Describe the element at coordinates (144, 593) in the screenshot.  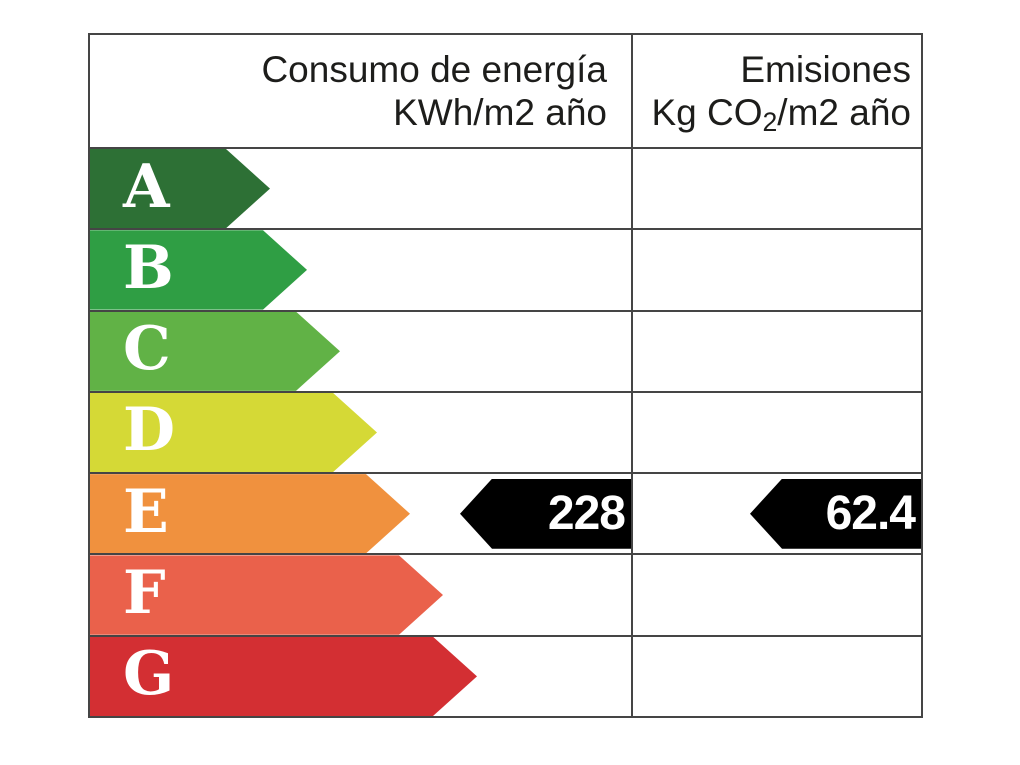
I see `rating-letter-f: F` at that location.